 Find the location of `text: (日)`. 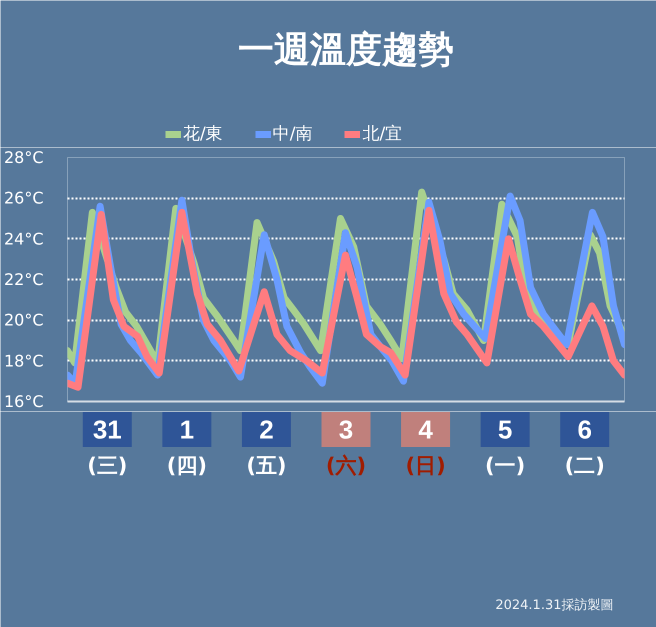

text: (日) is located at coordinates (425, 466).